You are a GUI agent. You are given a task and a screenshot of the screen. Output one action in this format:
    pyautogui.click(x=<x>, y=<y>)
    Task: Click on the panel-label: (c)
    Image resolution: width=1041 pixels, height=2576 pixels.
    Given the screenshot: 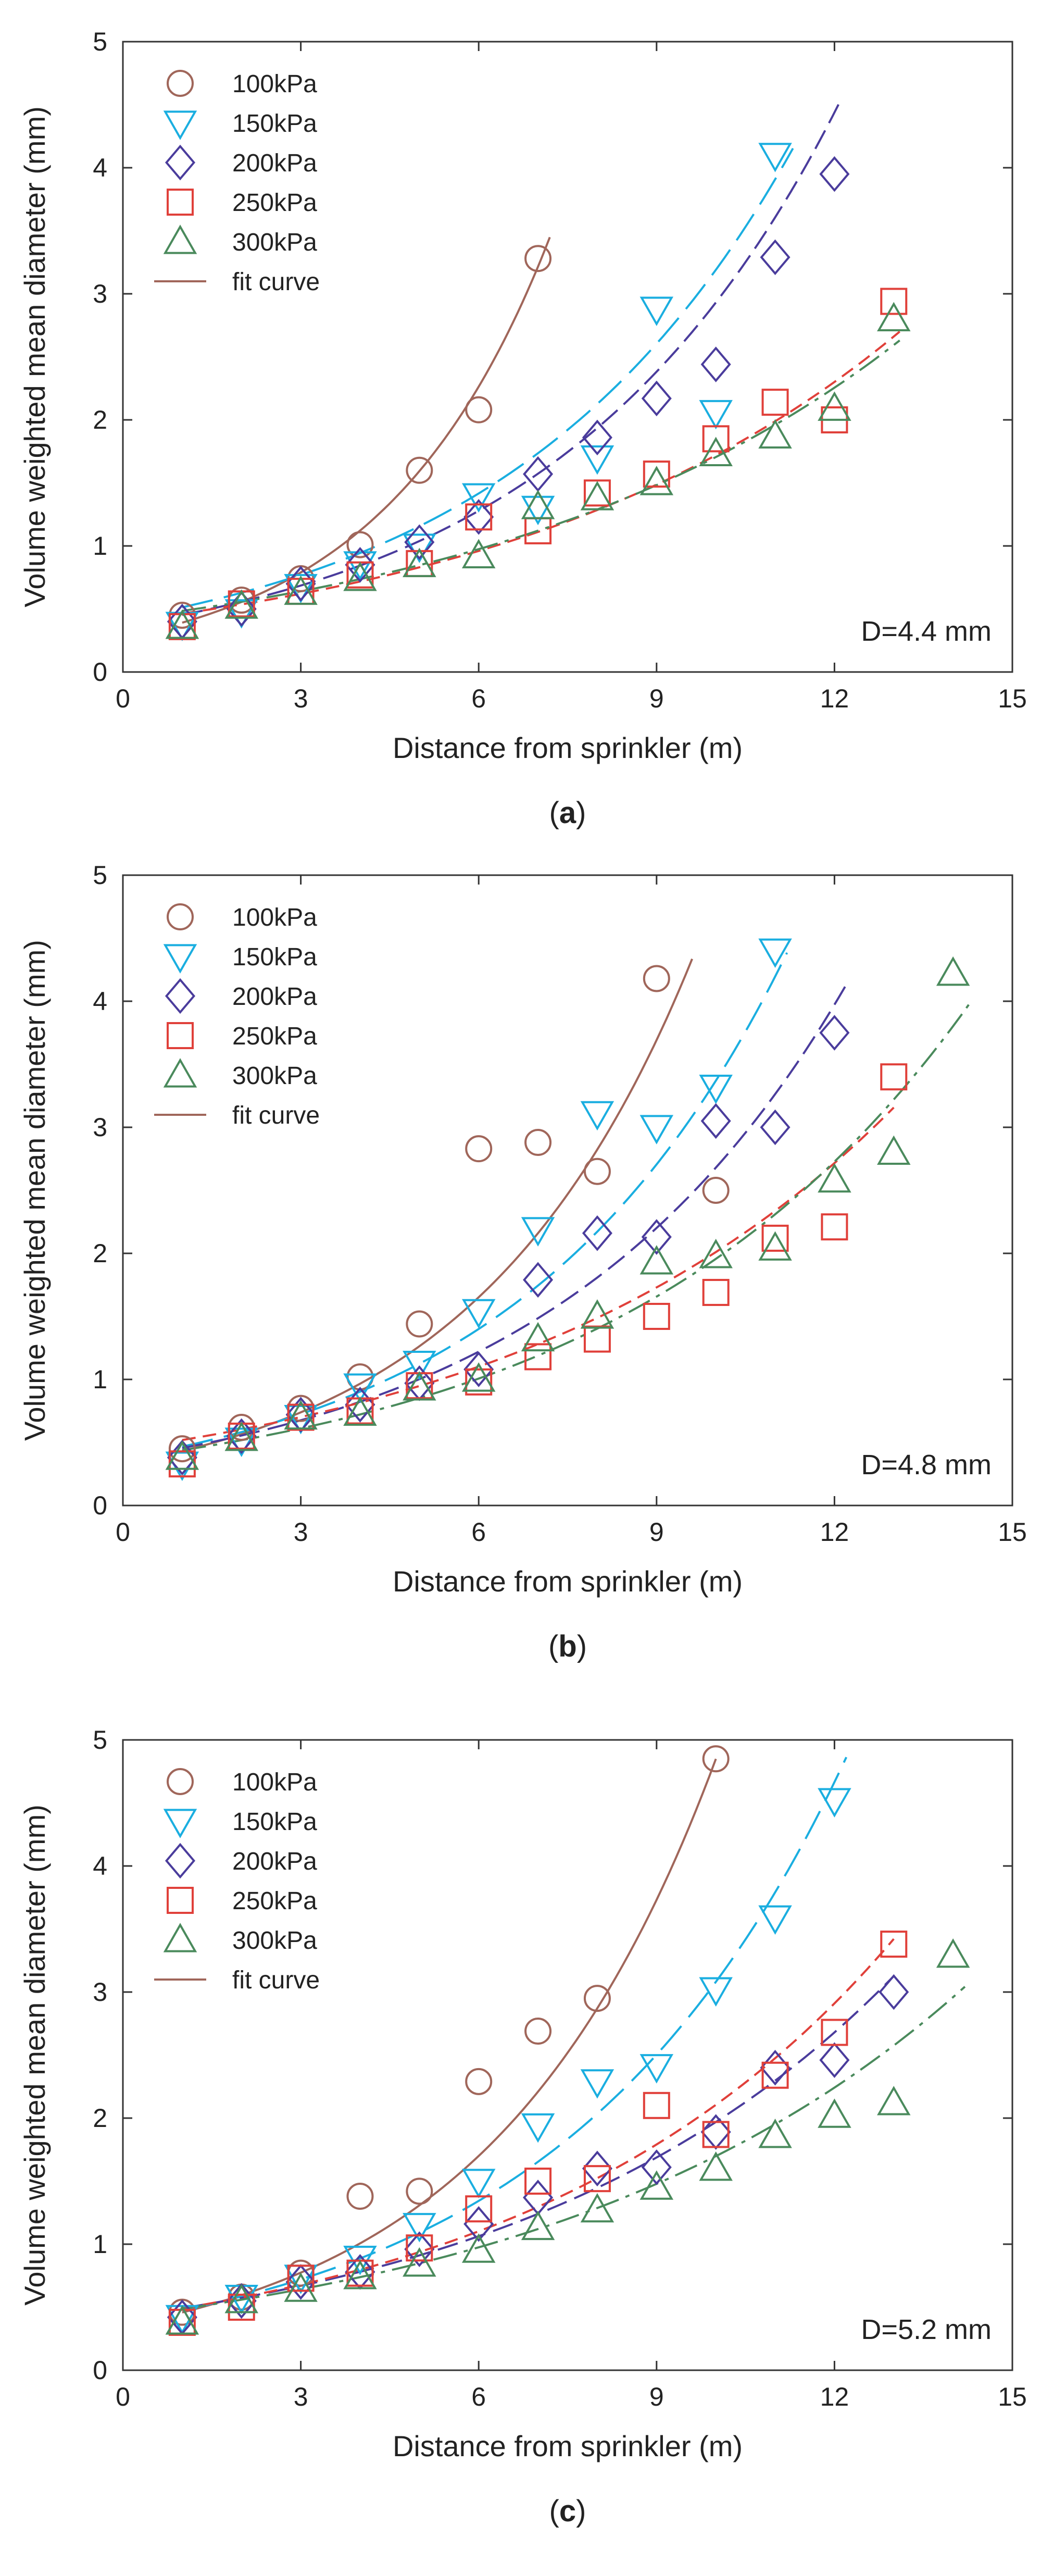 What is the action you would take?
    pyautogui.click(x=568, y=2511)
    